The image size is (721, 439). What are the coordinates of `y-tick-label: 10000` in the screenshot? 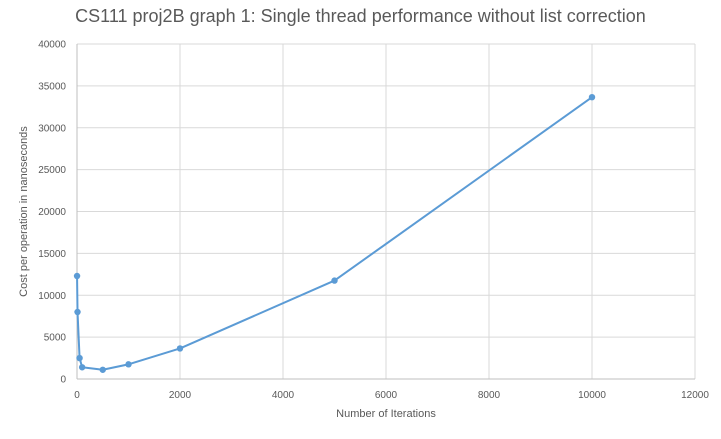 It's located at (52, 296).